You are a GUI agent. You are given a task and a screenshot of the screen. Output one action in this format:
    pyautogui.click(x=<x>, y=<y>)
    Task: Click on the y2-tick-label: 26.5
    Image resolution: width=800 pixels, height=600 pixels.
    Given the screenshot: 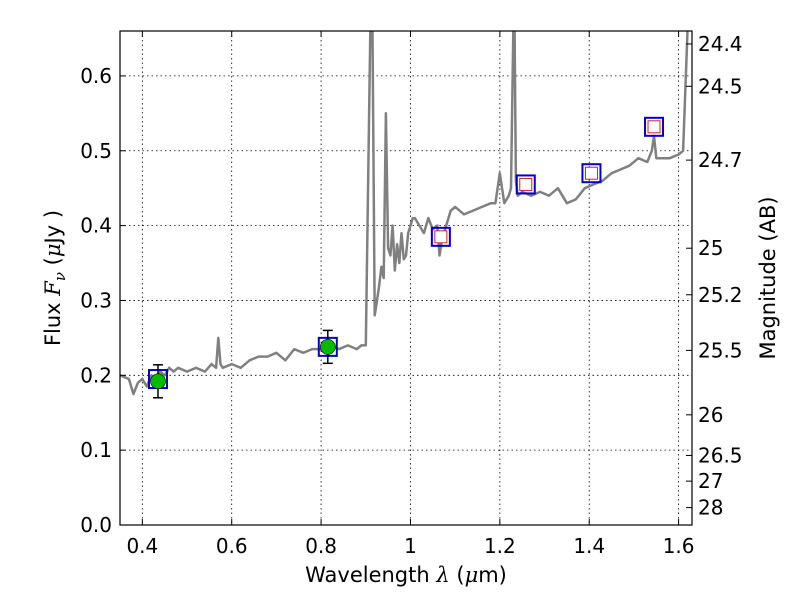 What is the action you would take?
    pyautogui.click(x=720, y=455)
    